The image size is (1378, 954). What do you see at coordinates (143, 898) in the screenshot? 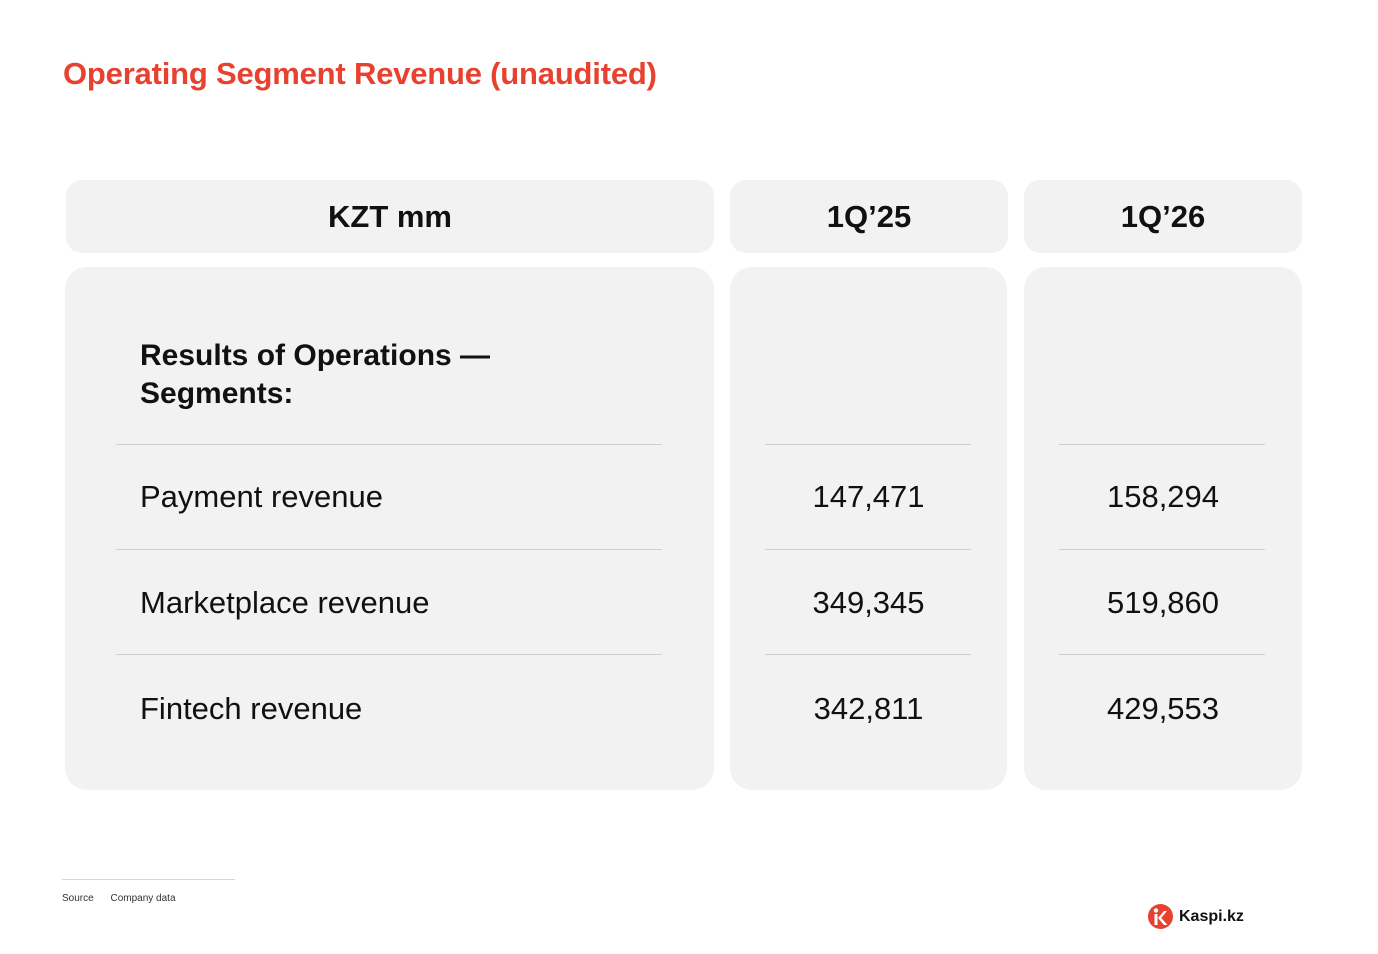
I see `source-value: Company data` at bounding box center [143, 898].